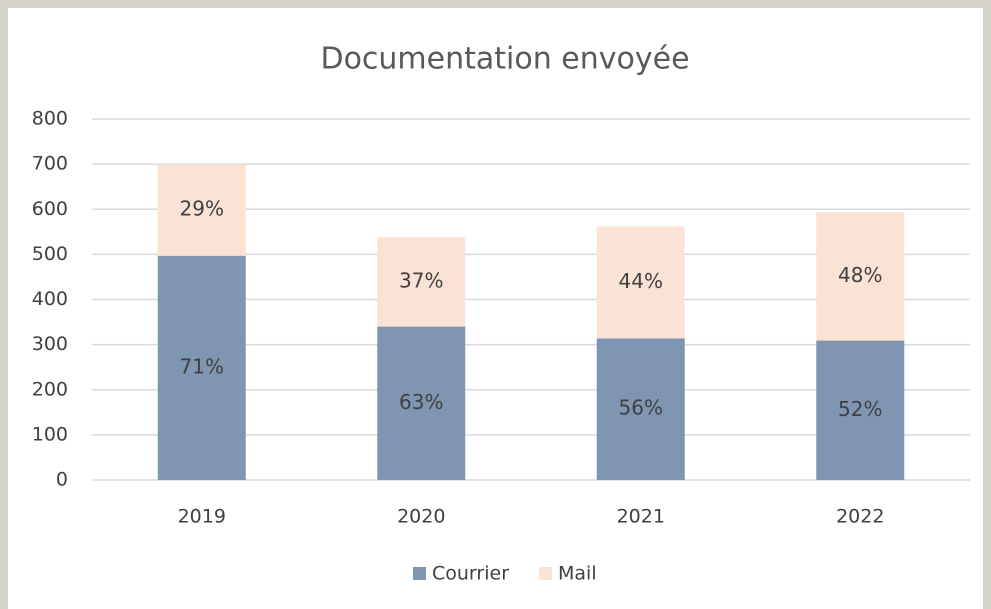 The height and width of the screenshot is (609, 991). Describe the element at coordinates (50, 119) in the screenshot. I see `y-tick-label: 800` at that location.